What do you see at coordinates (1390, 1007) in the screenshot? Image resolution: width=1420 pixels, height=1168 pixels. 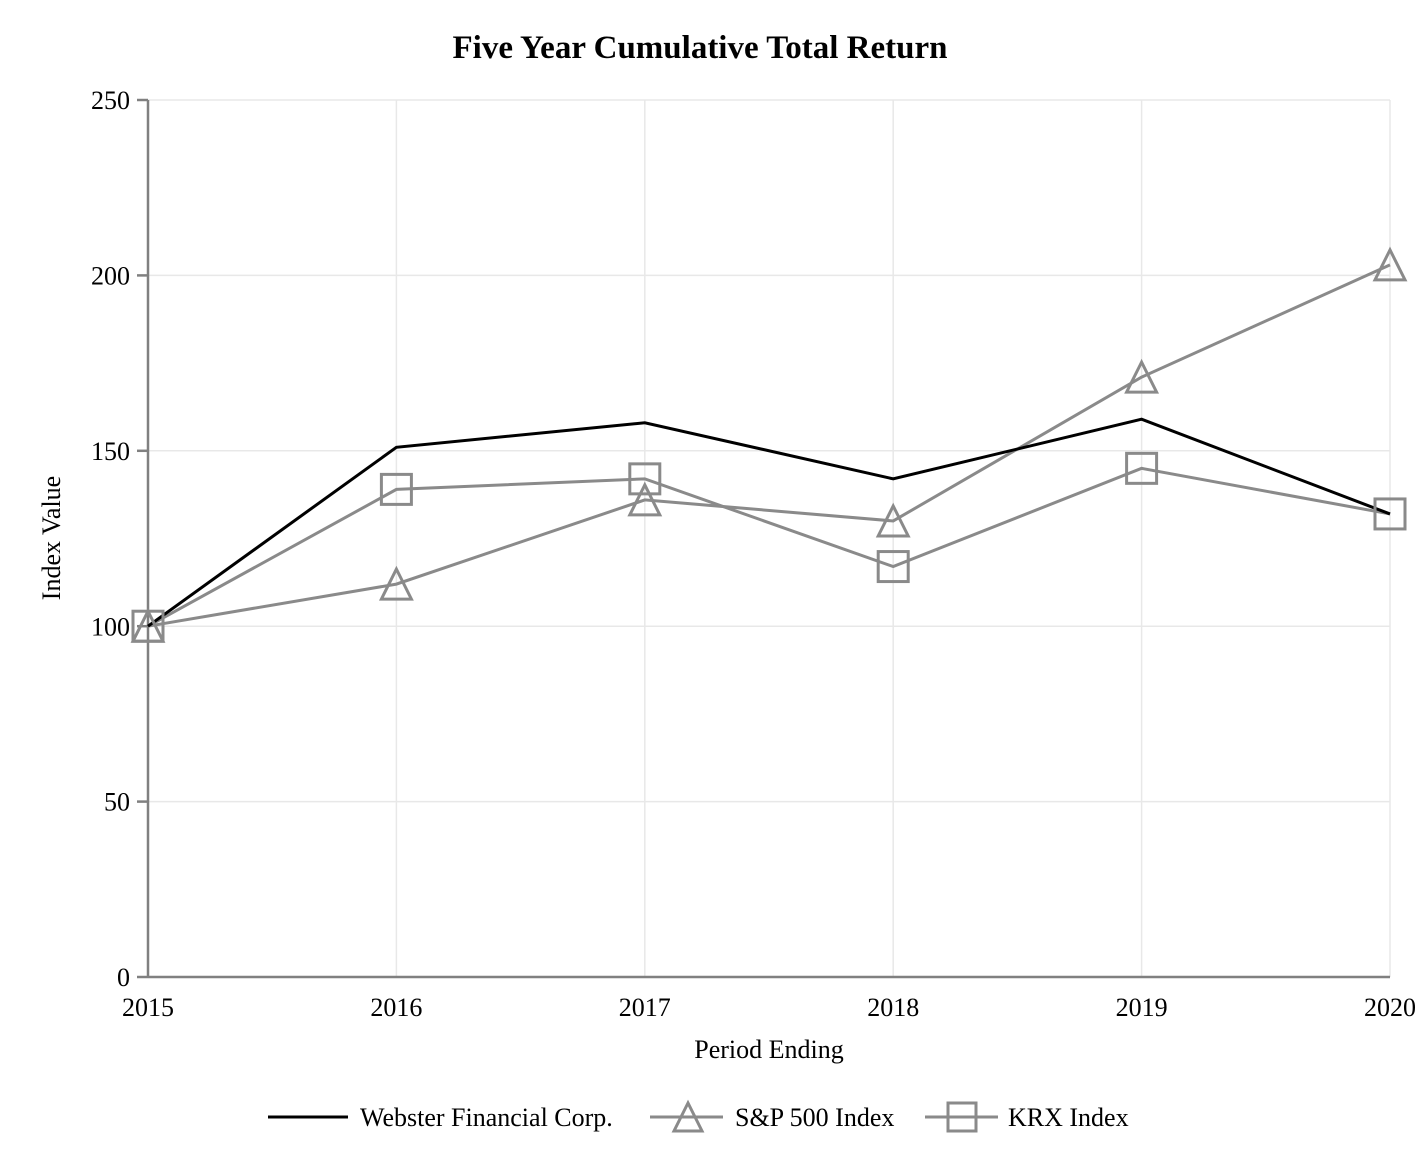 I see `x-tick-label-2020: 2020` at bounding box center [1390, 1007].